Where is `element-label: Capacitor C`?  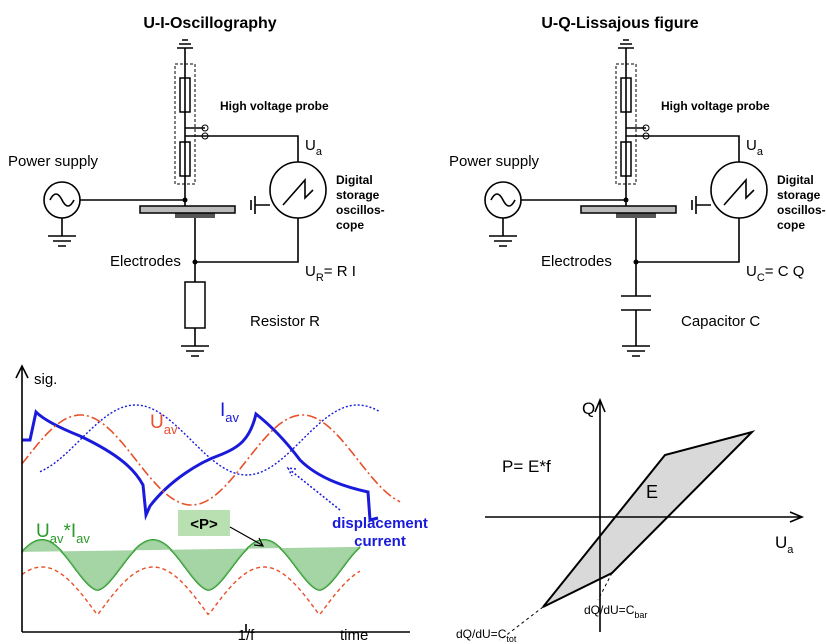 element-label: Capacitor C is located at coordinates (720, 321).